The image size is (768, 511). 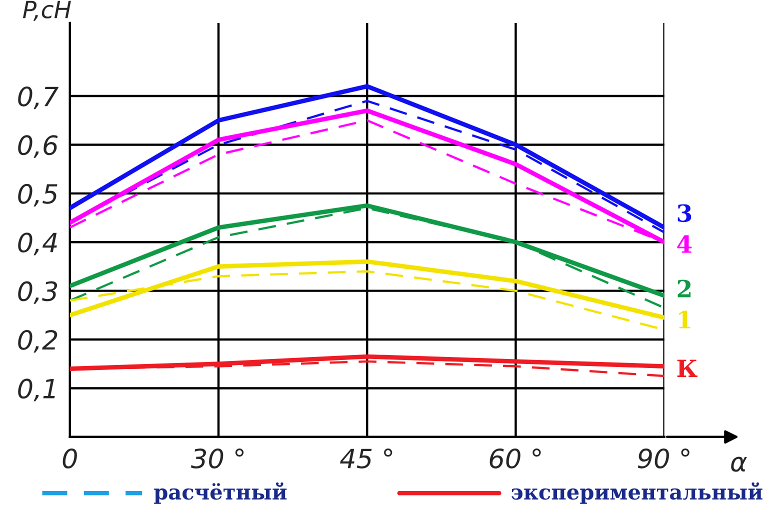 I want to click on x-tick-label: 45 °, so click(x=366, y=458).